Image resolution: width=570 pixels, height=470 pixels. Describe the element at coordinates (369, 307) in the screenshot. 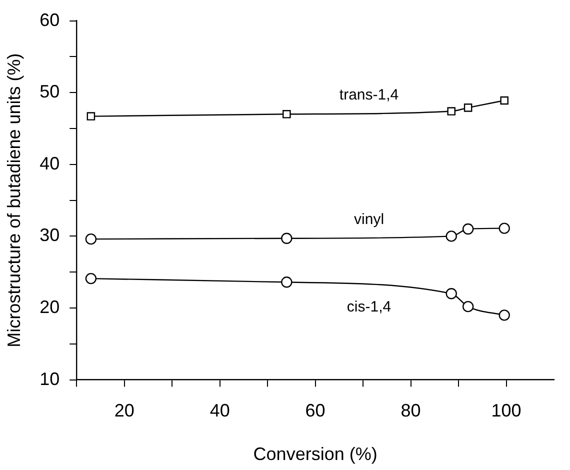

I see `series-label: cis-1,4` at that location.